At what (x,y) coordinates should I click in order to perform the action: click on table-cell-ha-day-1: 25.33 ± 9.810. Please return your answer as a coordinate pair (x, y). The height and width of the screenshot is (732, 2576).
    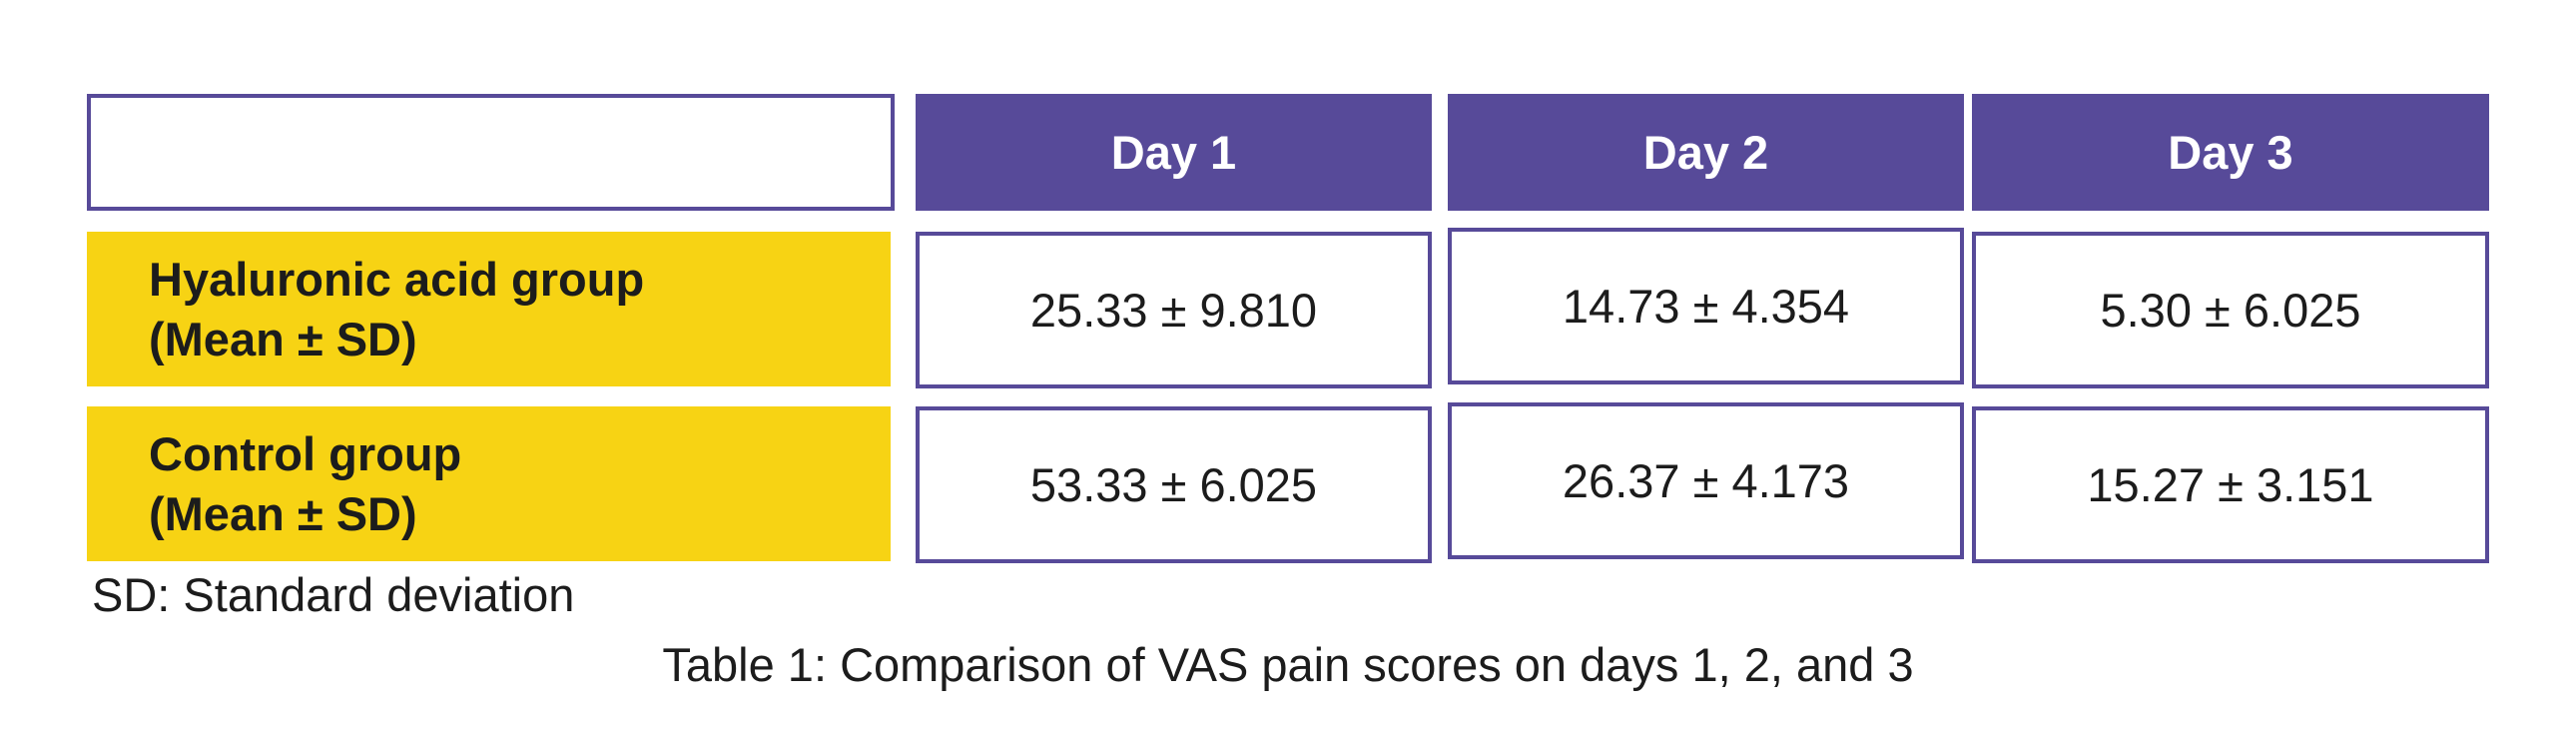
    Looking at the image, I should click on (1174, 310).